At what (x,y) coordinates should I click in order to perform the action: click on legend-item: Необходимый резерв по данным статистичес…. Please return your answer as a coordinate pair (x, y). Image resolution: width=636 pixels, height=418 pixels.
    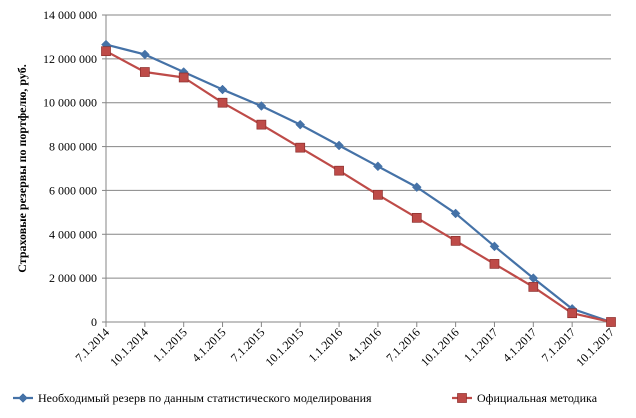
    Looking at the image, I should click on (192, 398).